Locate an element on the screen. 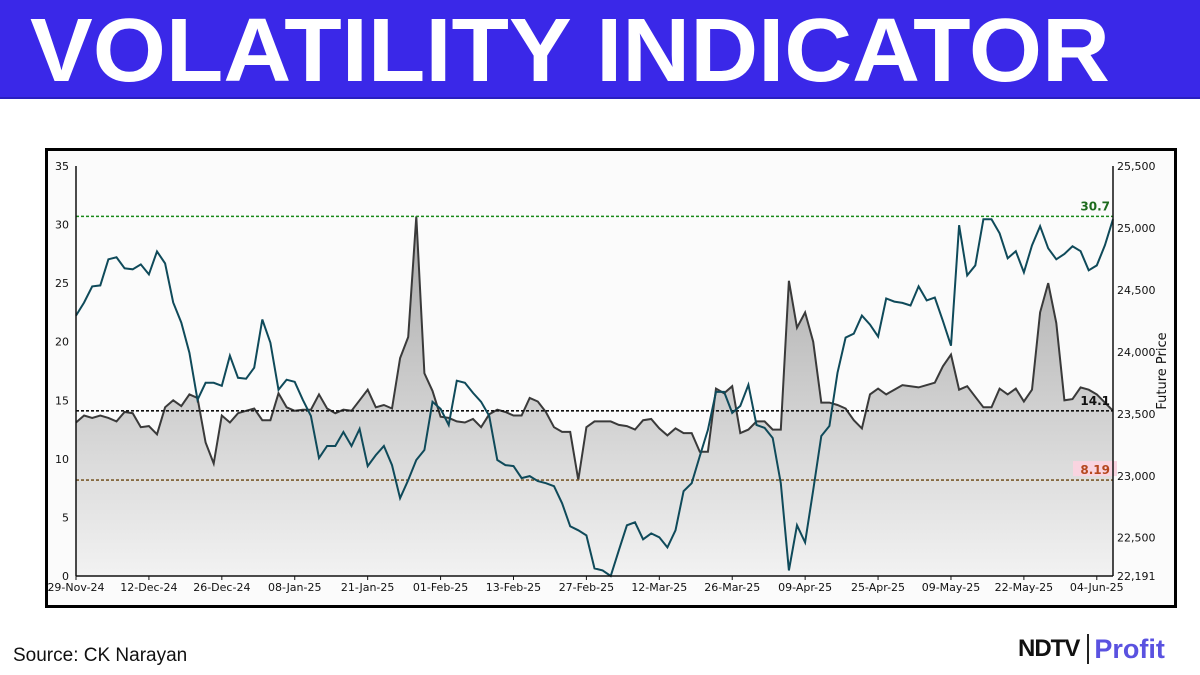 Image resolution: width=1200 pixels, height=675 pixels. ndtv-profit-logo: NDTV Profit is located at coordinates (1091, 649).